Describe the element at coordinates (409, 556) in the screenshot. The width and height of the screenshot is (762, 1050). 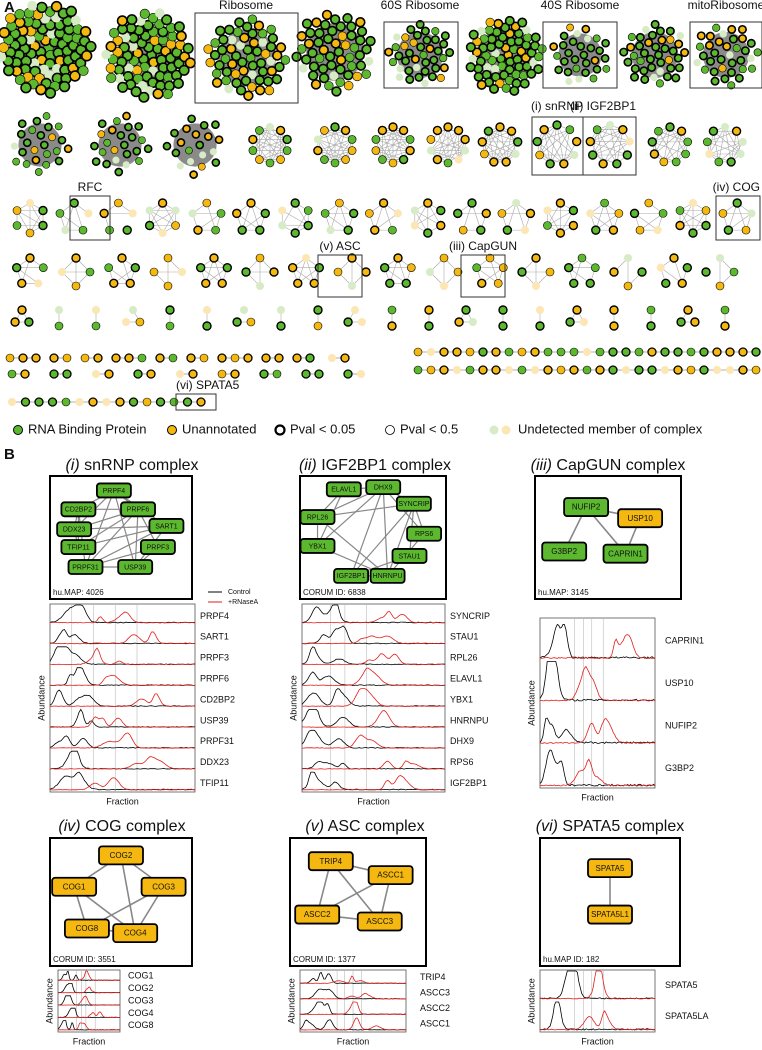
I see `node-label: STAU1` at that location.